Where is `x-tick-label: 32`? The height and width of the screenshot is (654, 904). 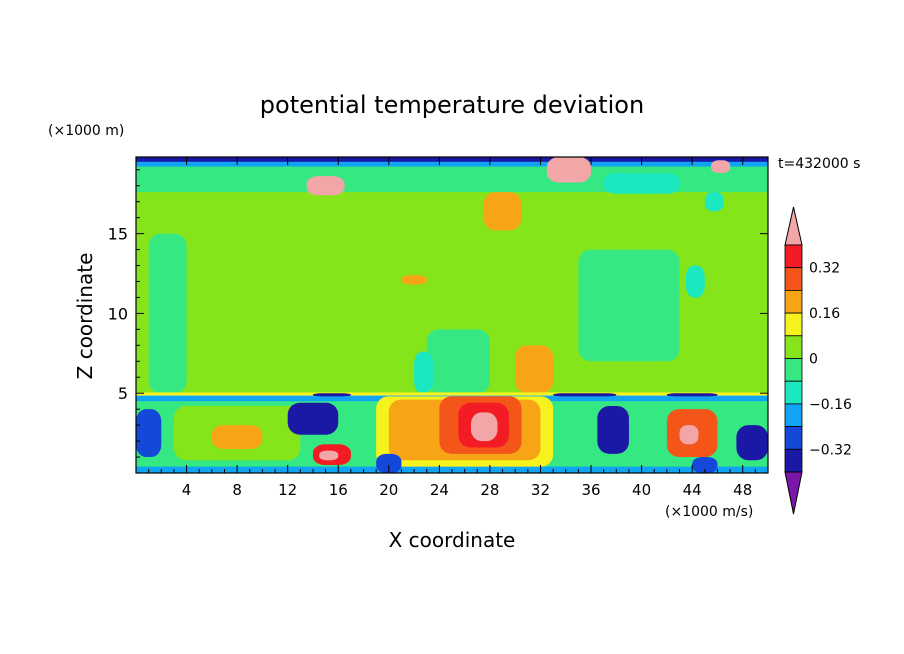
x-tick-label: 32 is located at coordinates (540, 490).